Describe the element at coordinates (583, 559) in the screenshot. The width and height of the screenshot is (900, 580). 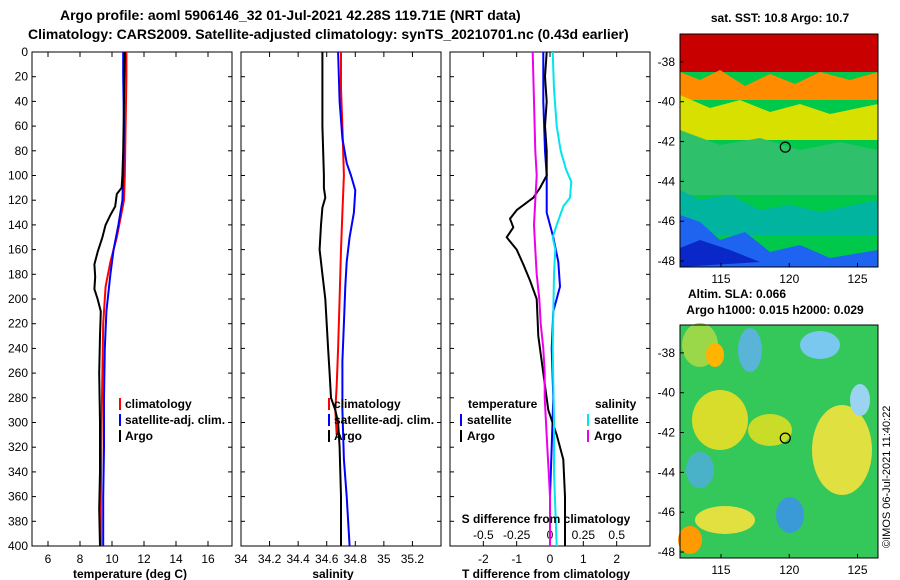
I see `x-tick-label: 1` at that location.